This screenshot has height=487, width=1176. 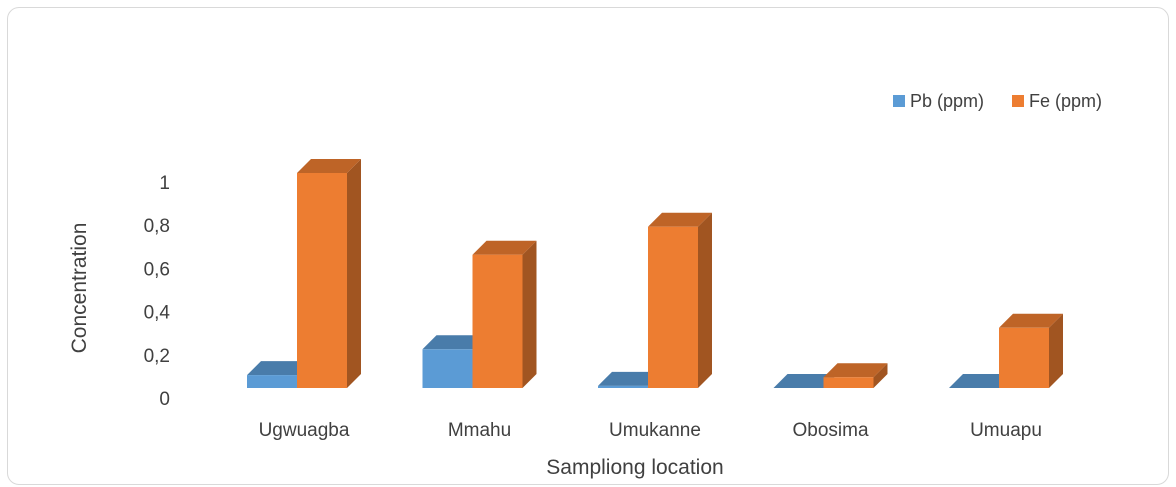 What do you see at coordinates (634, 467) in the screenshot?
I see `x-axis-title: Sampliong location` at bounding box center [634, 467].